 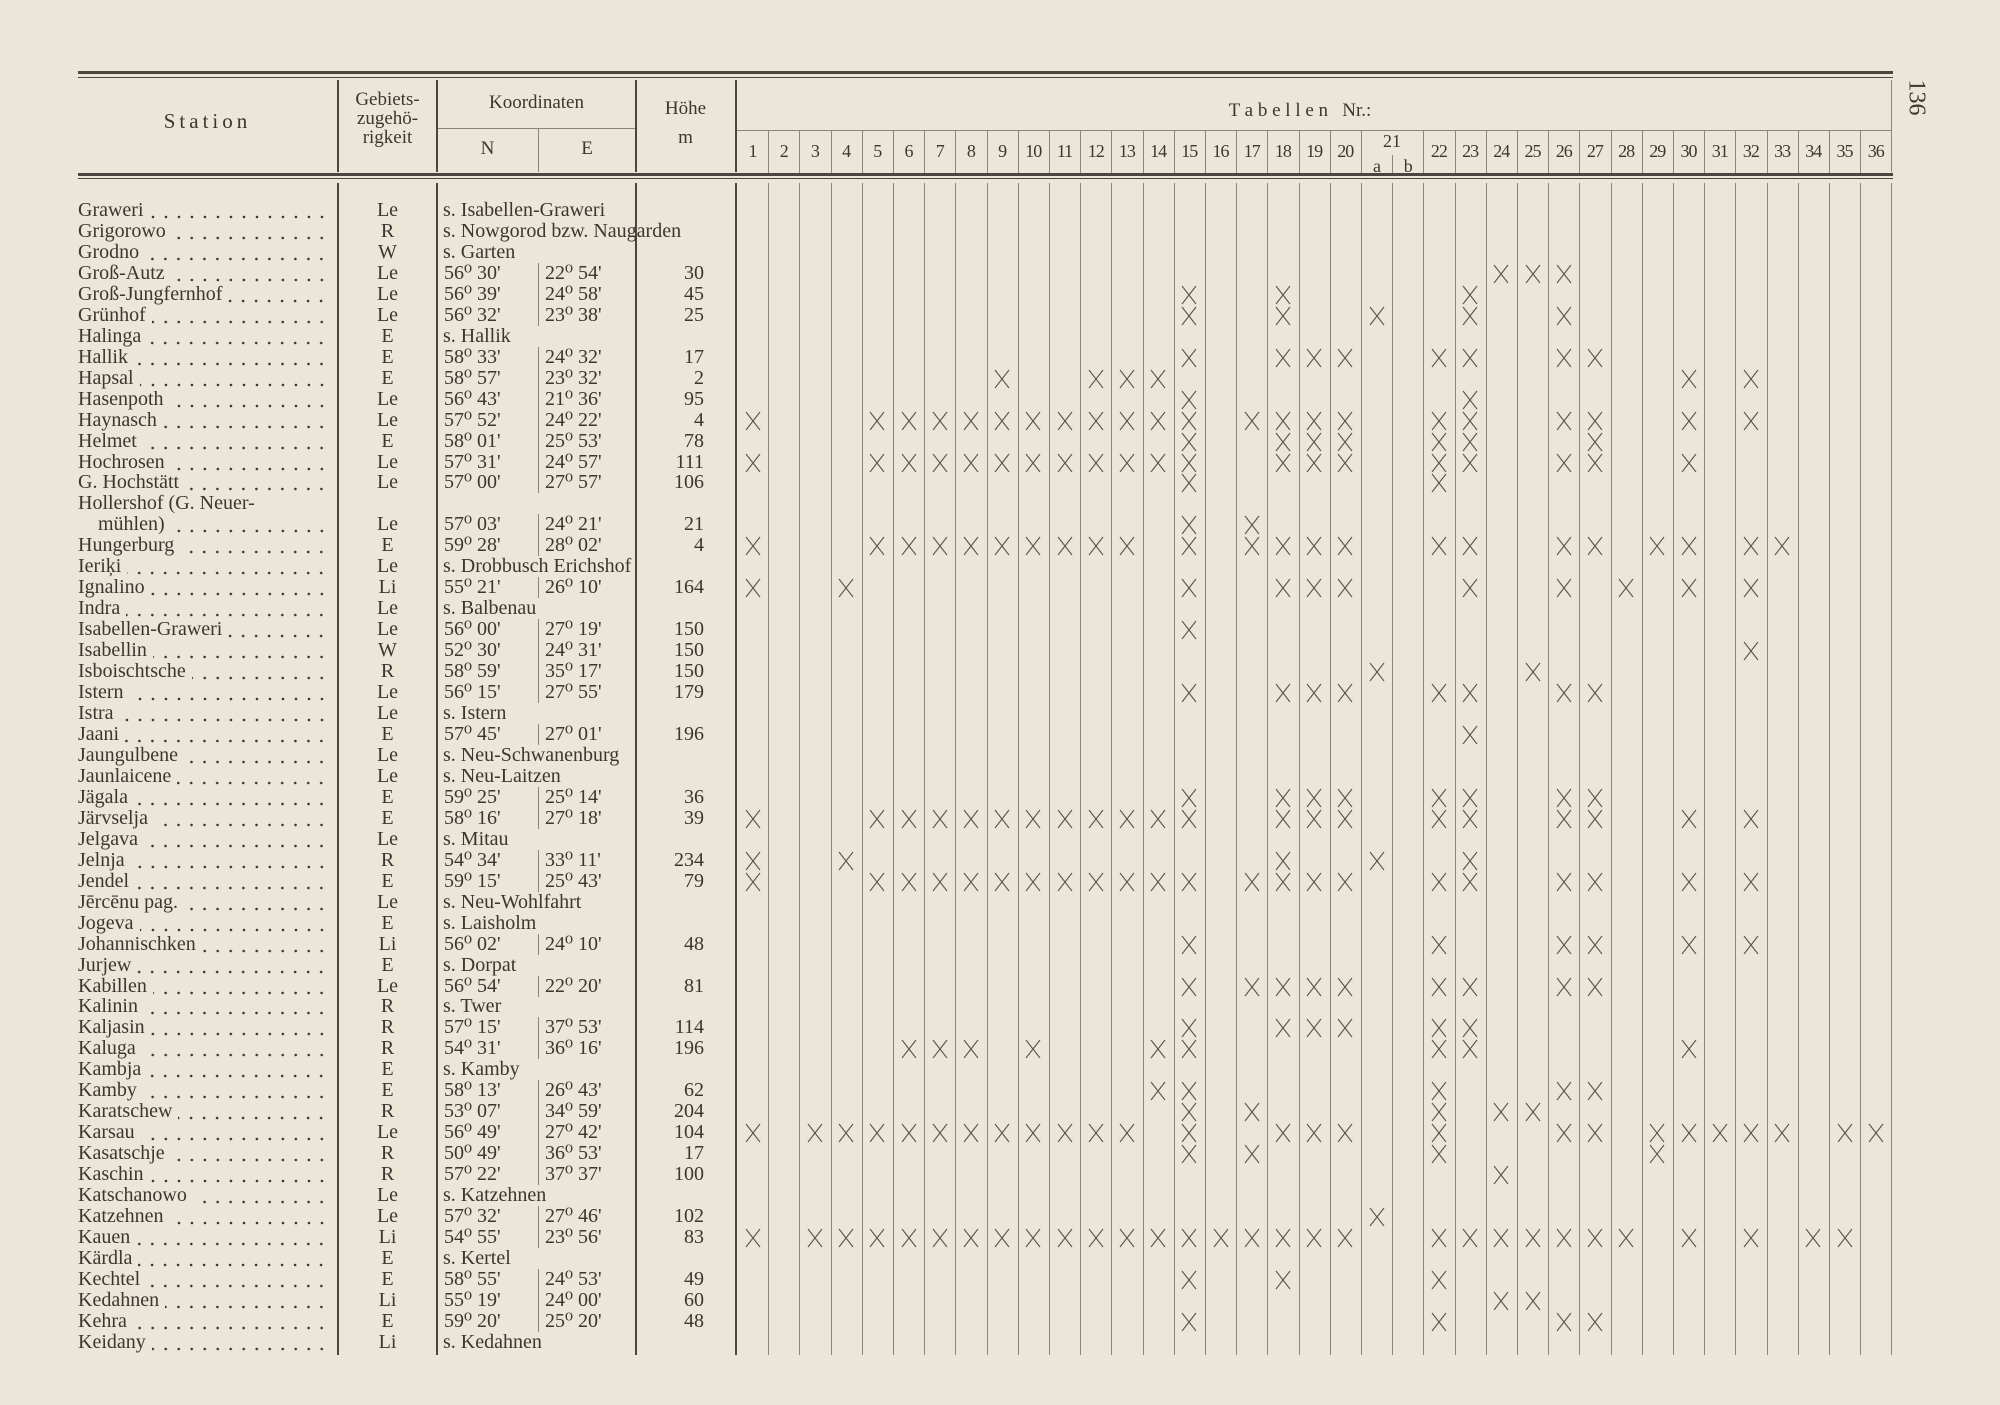 What do you see at coordinates (203, 1007) in the screenshot?
I see `station-name: Kalinin` at bounding box center [203, 1007].